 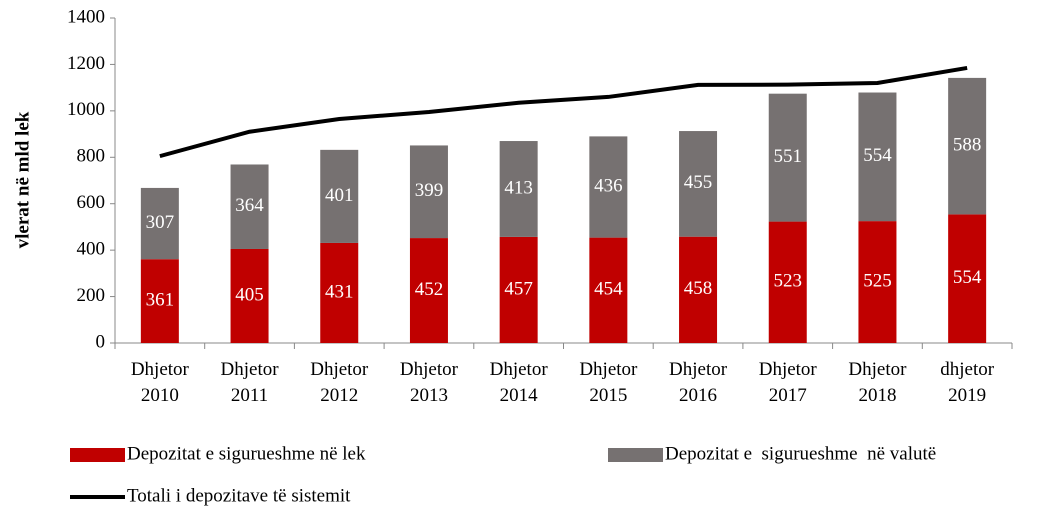 I want to click on y-tick-label: 600, so click(x=91, y=202).